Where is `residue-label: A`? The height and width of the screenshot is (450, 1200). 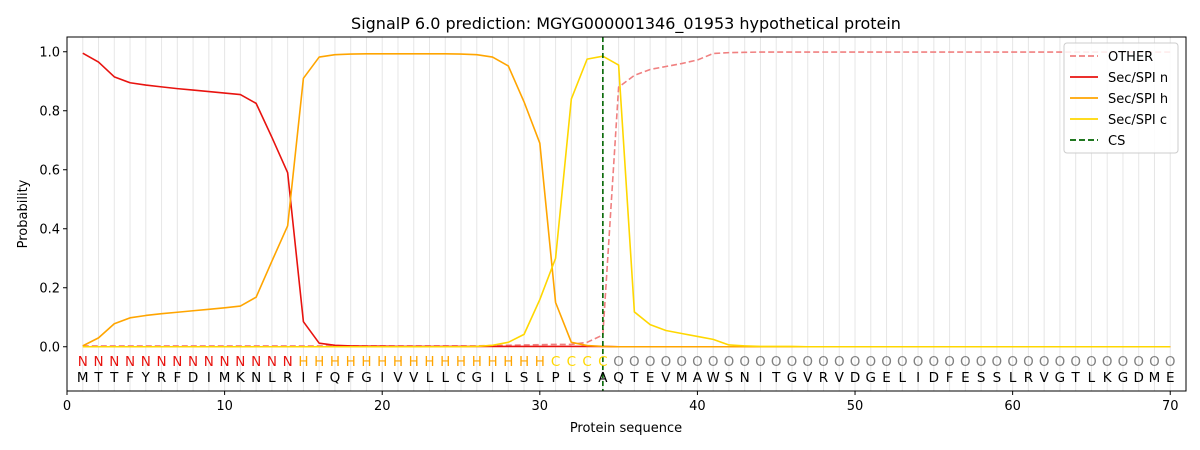
residue-label: A is located at coordinates (603, 378).